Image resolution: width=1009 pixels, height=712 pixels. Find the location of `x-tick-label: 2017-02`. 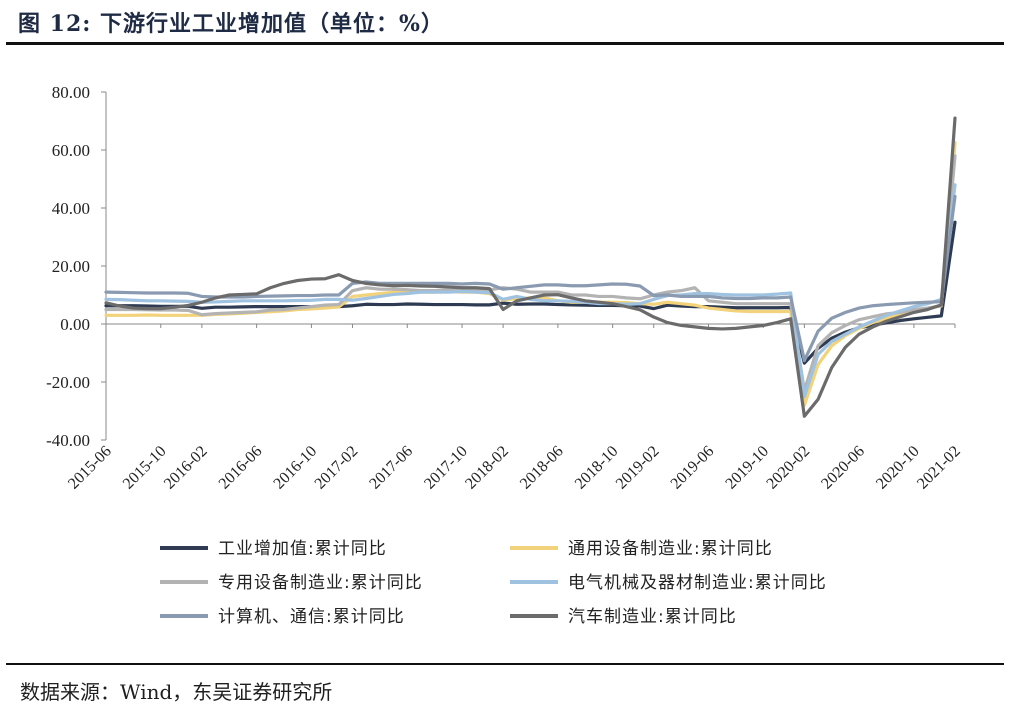

x-tick-label: 2017-02 is located at coordinates (337, 468).